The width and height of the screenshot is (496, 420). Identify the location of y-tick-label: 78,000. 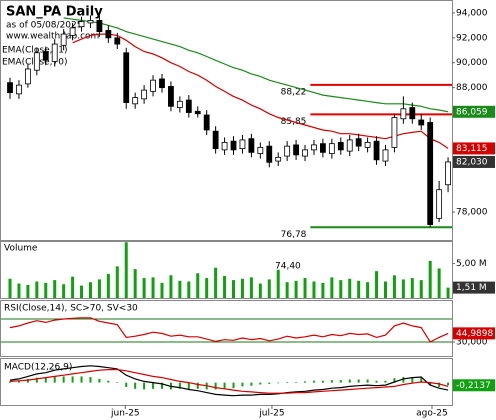
(472, 213).